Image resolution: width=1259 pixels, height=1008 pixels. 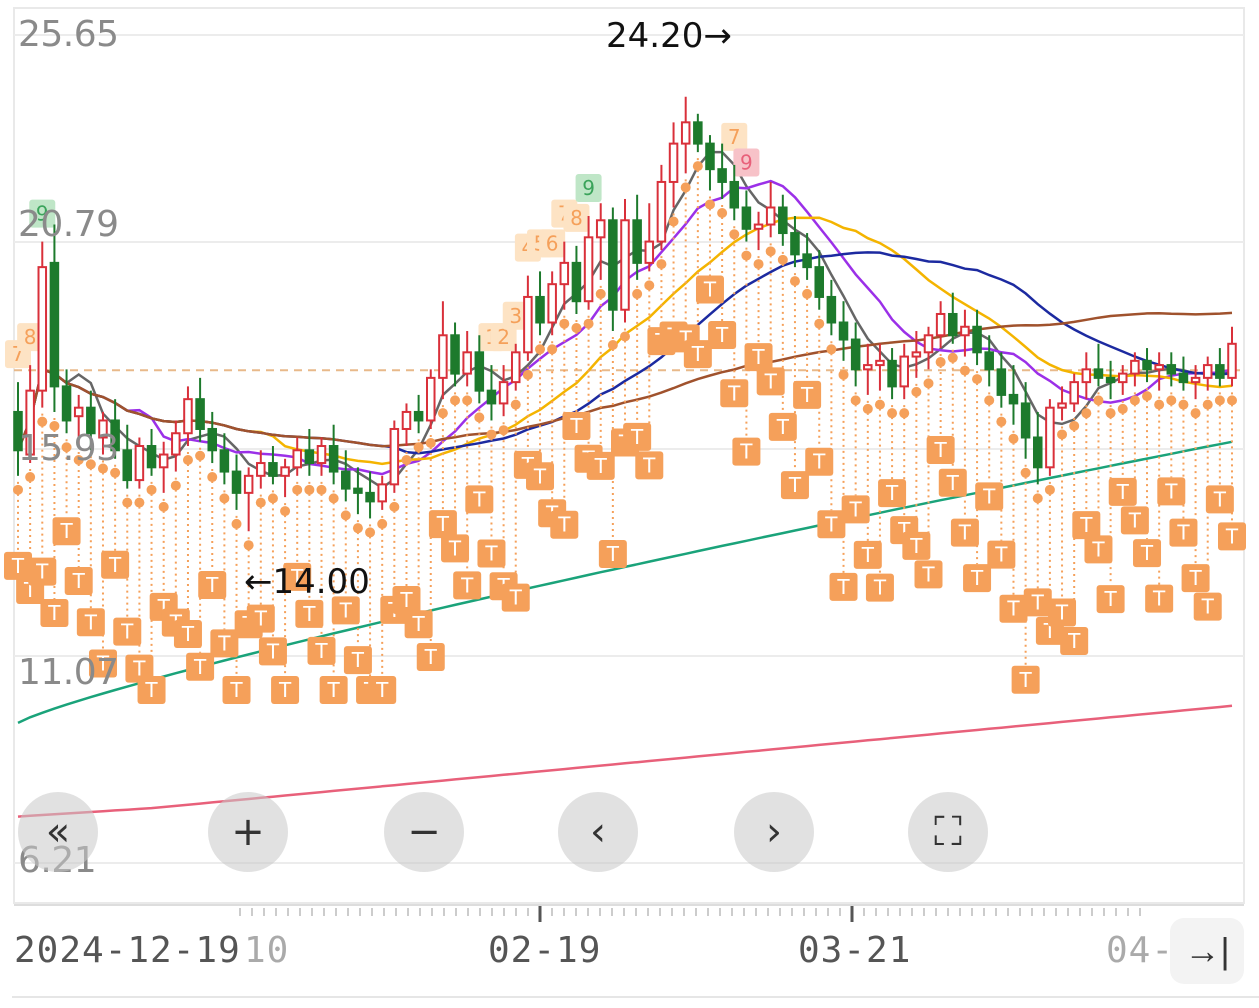 What do you see at coordinates (1207, 951) in the screenshot?
I see `jump-to-end-button: →|` at bounding box center [1207, 951].